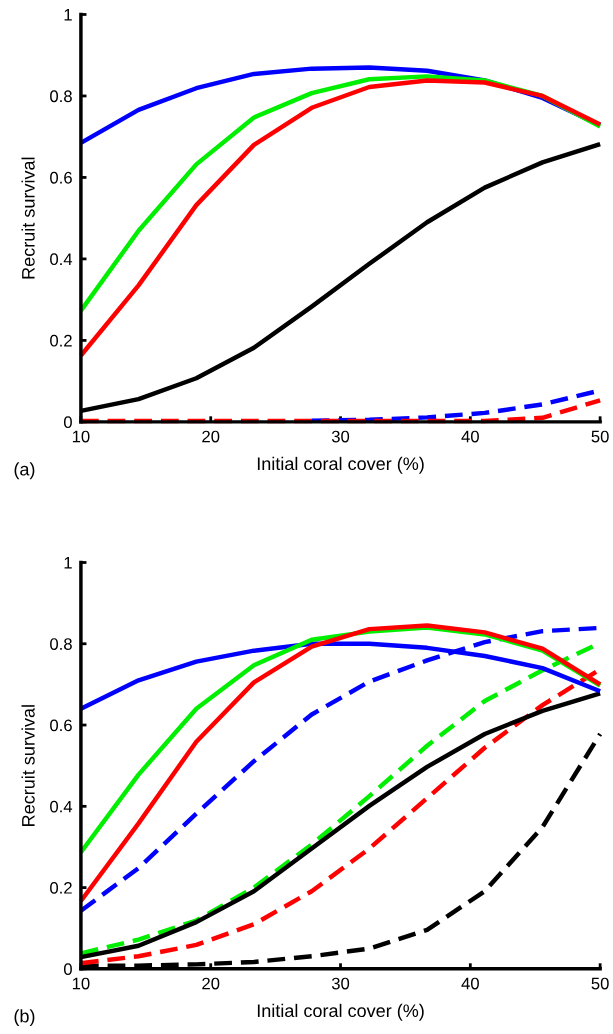 The image size is (613, 1034). What do you see at coordinates (24, 471) in the screenshot?
I see `text: (a)` at bounding box center [24, 471].